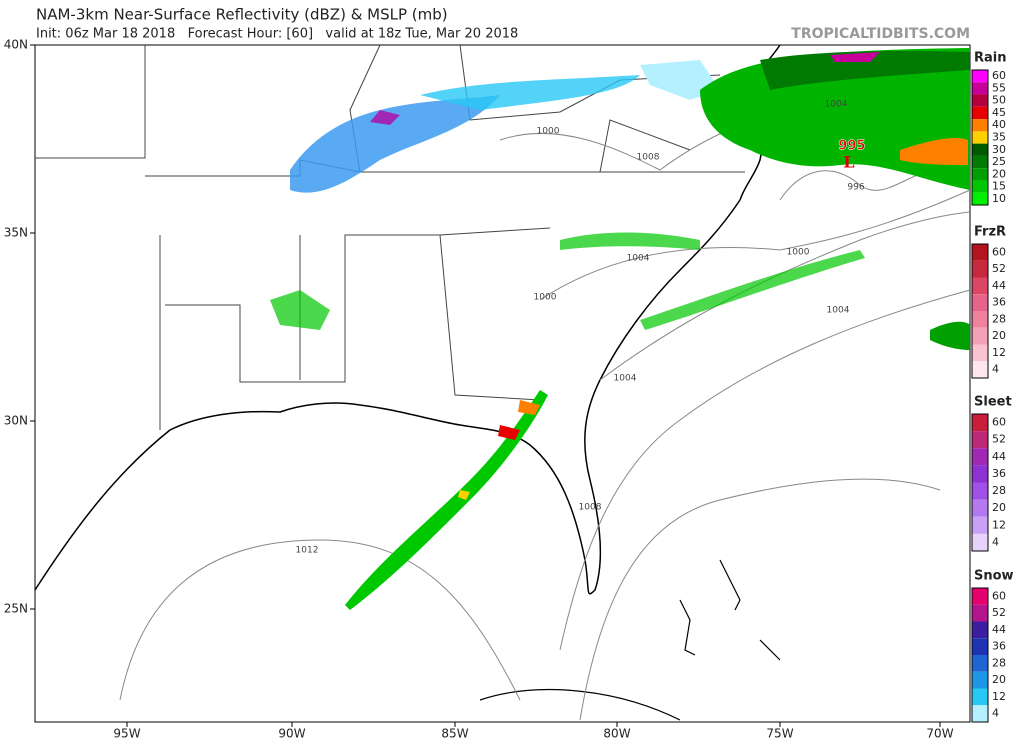 The image size is (1024, 746). Describe the element at coordinates (848, 162) in the screenshot. I see `low-symbol: L` at that location.